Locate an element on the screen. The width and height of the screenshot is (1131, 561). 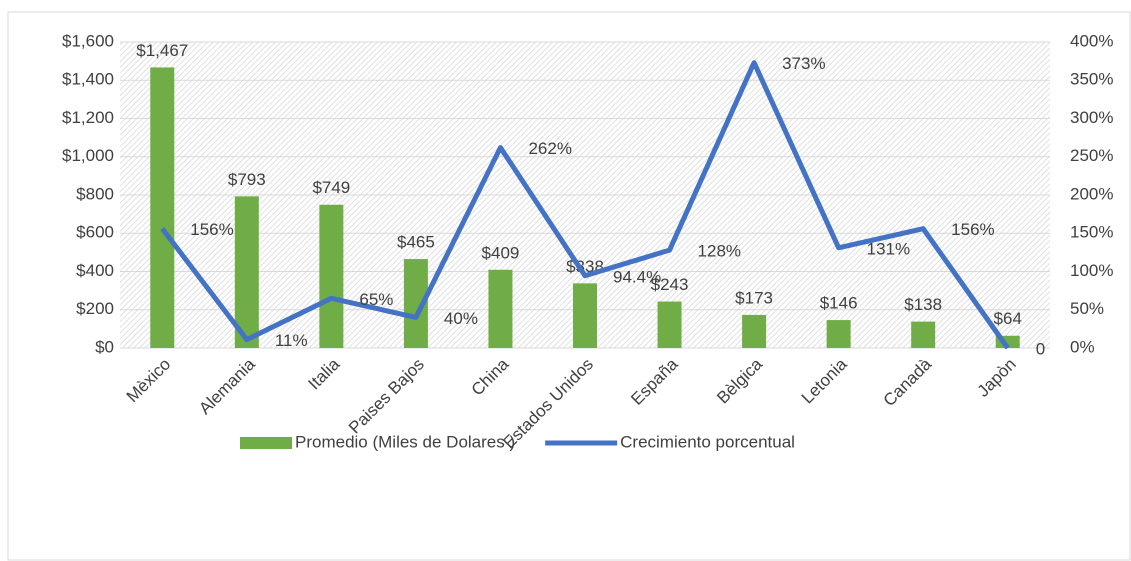
line-value-label: 0 is located at coordinates (1040, 348).